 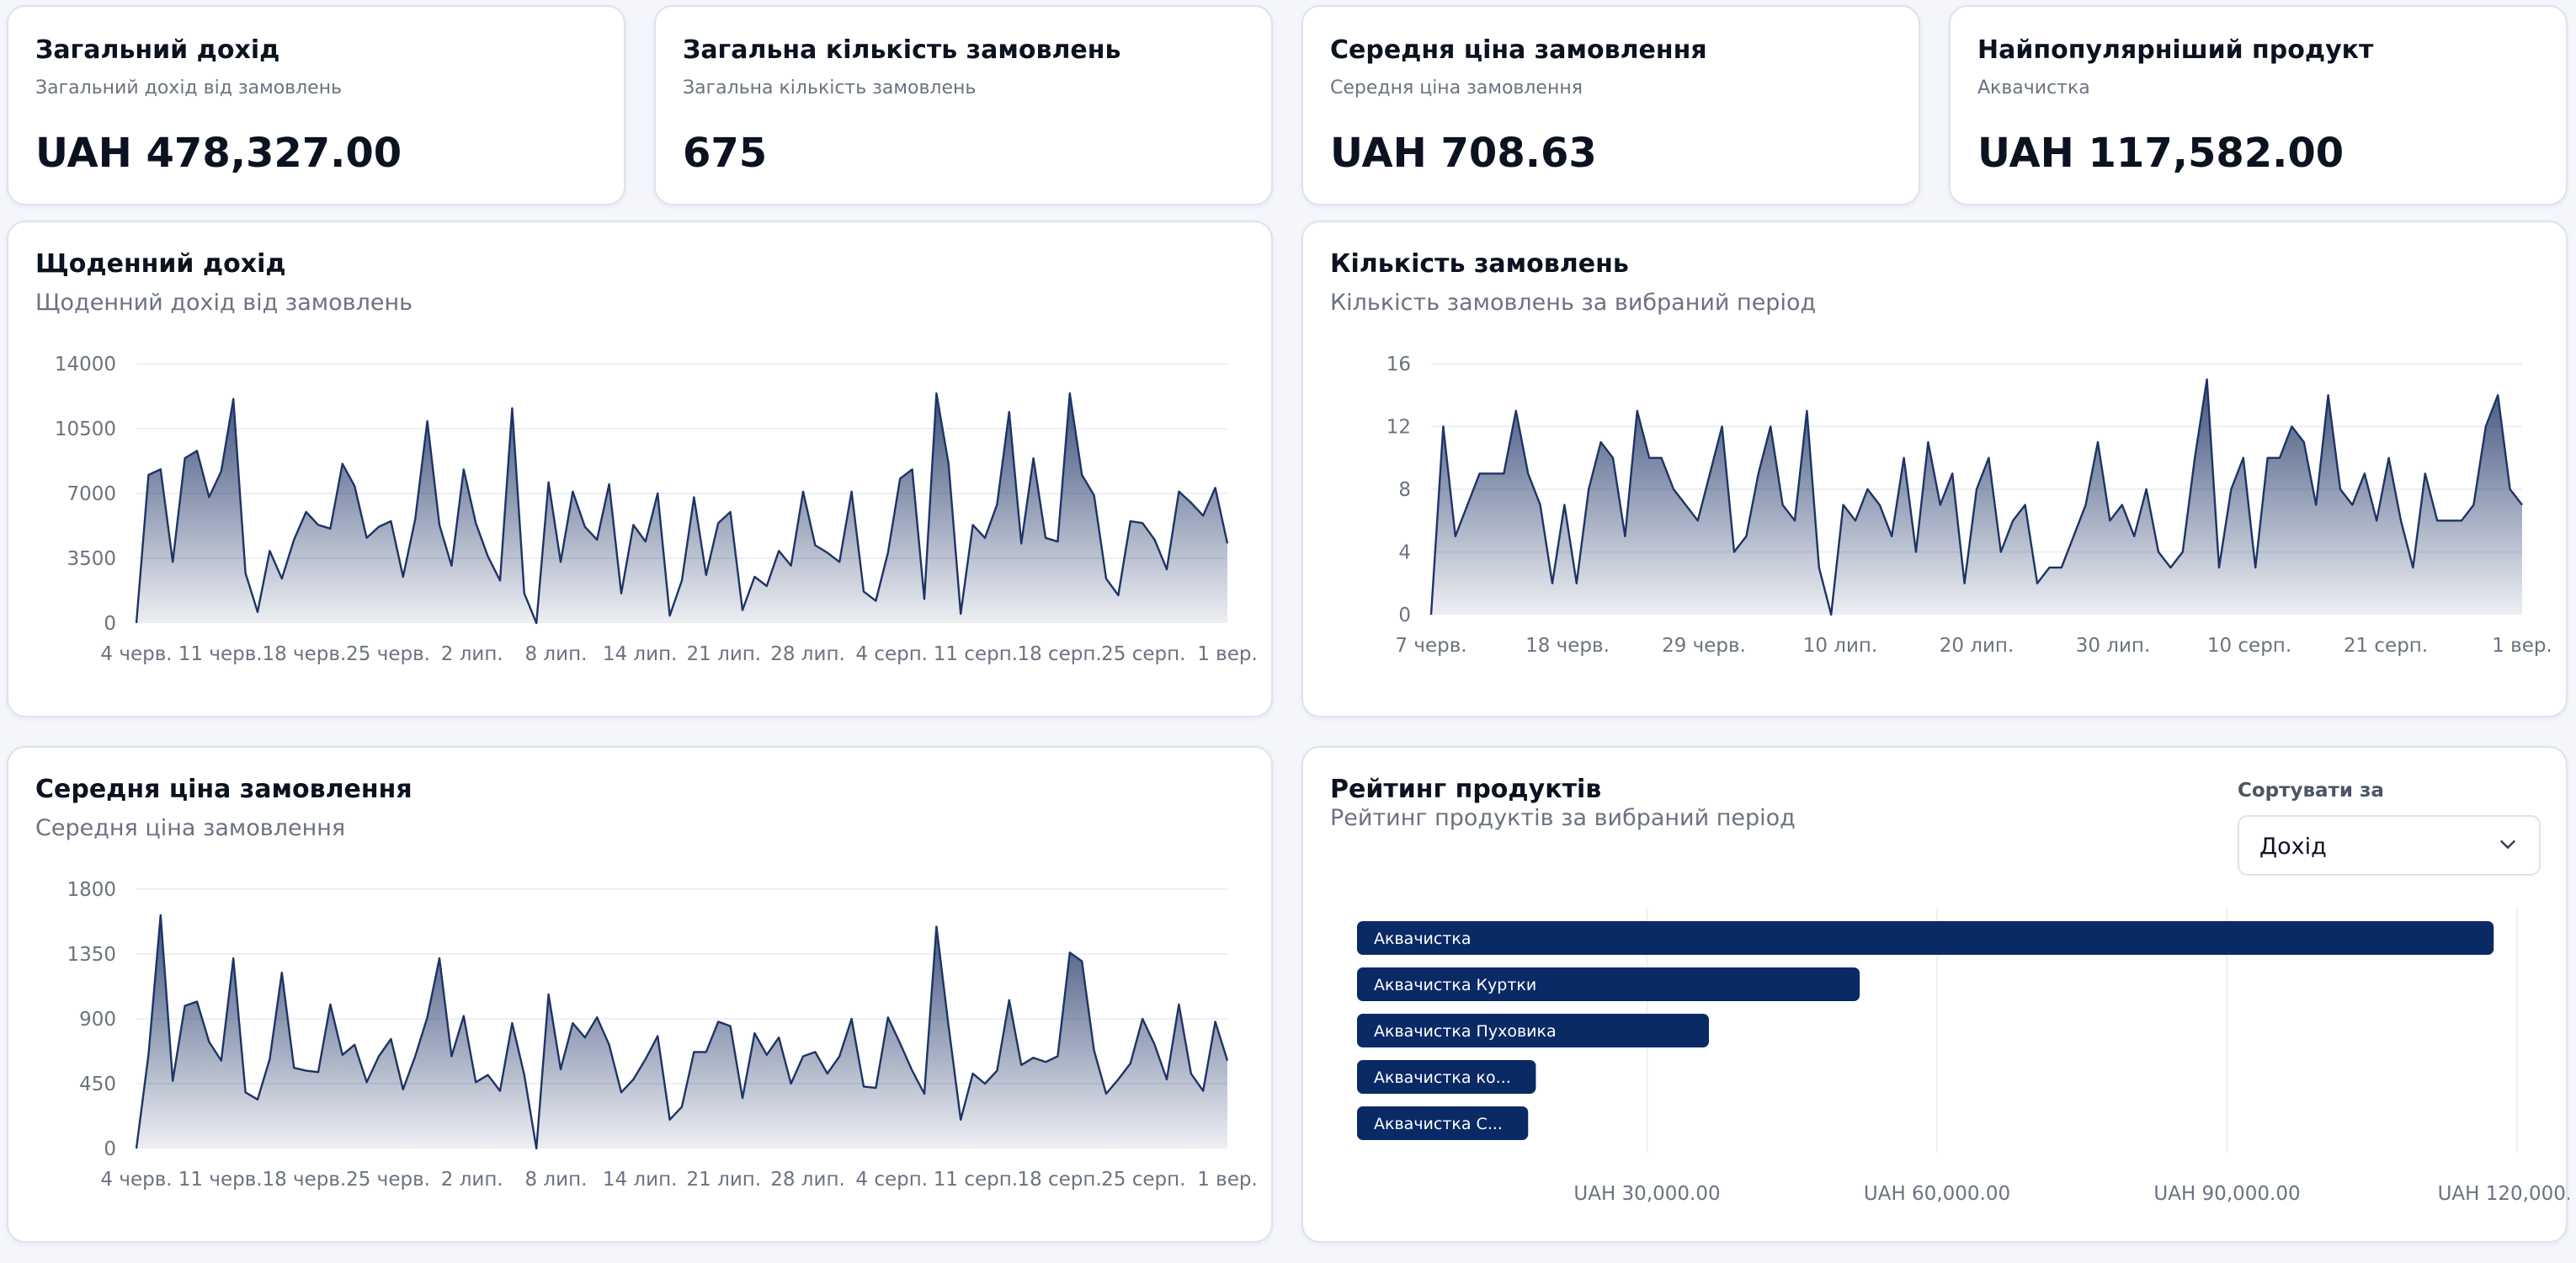 What do you see at coordinates (2503, 1194) in the screenshot?
I see `x-tick-label: UAH 120,000.00` at bounding box center [2503, 1194].